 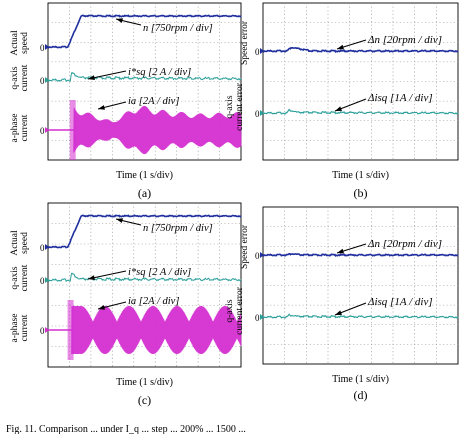 What do you see at coordinates (361, 193) in the screenshot?
I see `panel-label-b: (b)` at bounding box center [361, 193].